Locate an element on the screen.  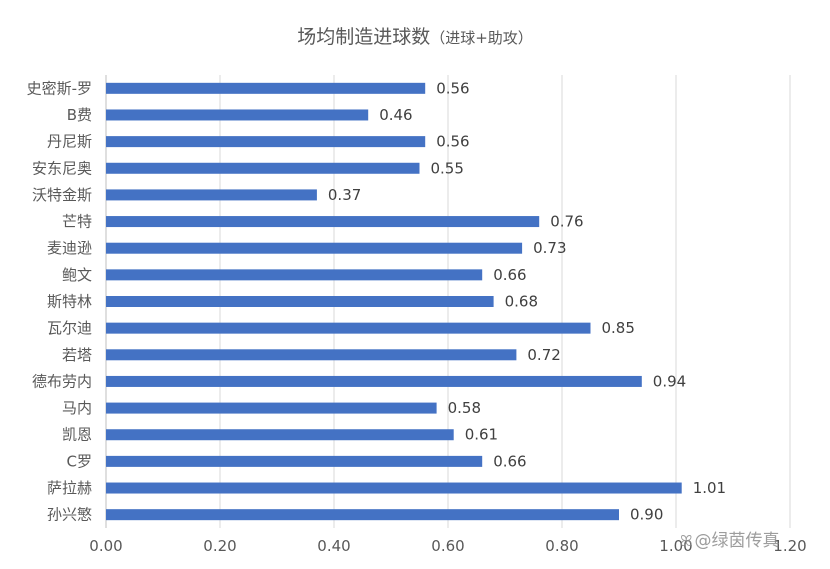
data-label: 0.73 is located at coordinates (549, 248).